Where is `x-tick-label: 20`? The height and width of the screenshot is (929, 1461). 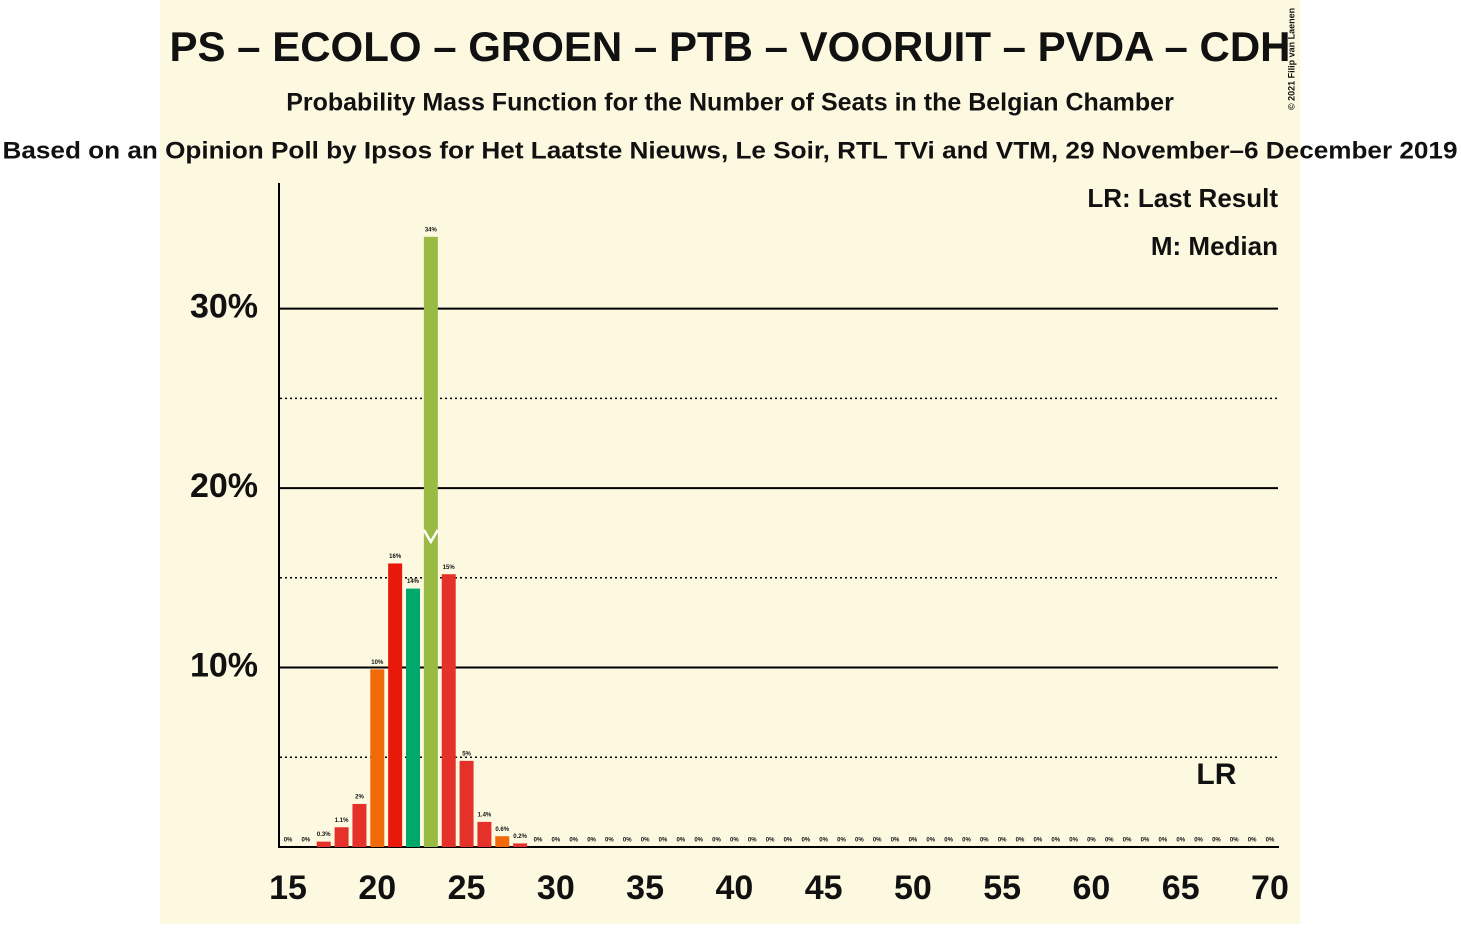 x-tick-label: 20 is located at coordinates (377, 888).